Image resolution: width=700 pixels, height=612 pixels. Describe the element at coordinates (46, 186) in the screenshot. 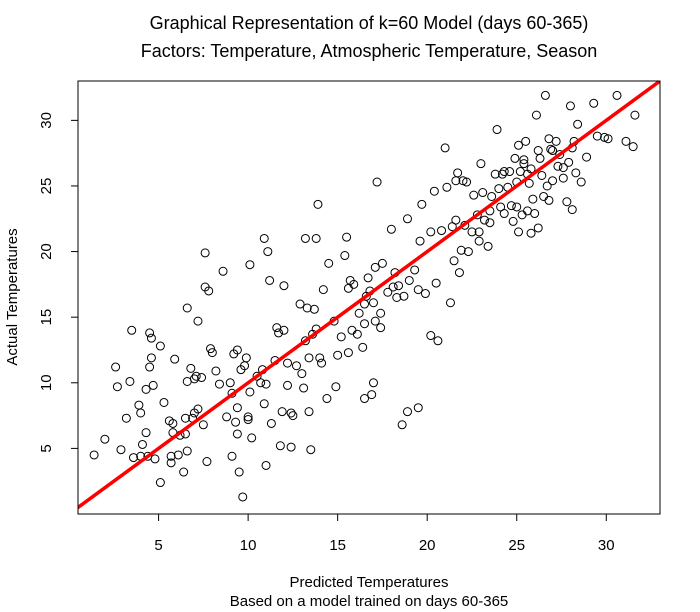

I see `y-tick-label: 25` at that location.